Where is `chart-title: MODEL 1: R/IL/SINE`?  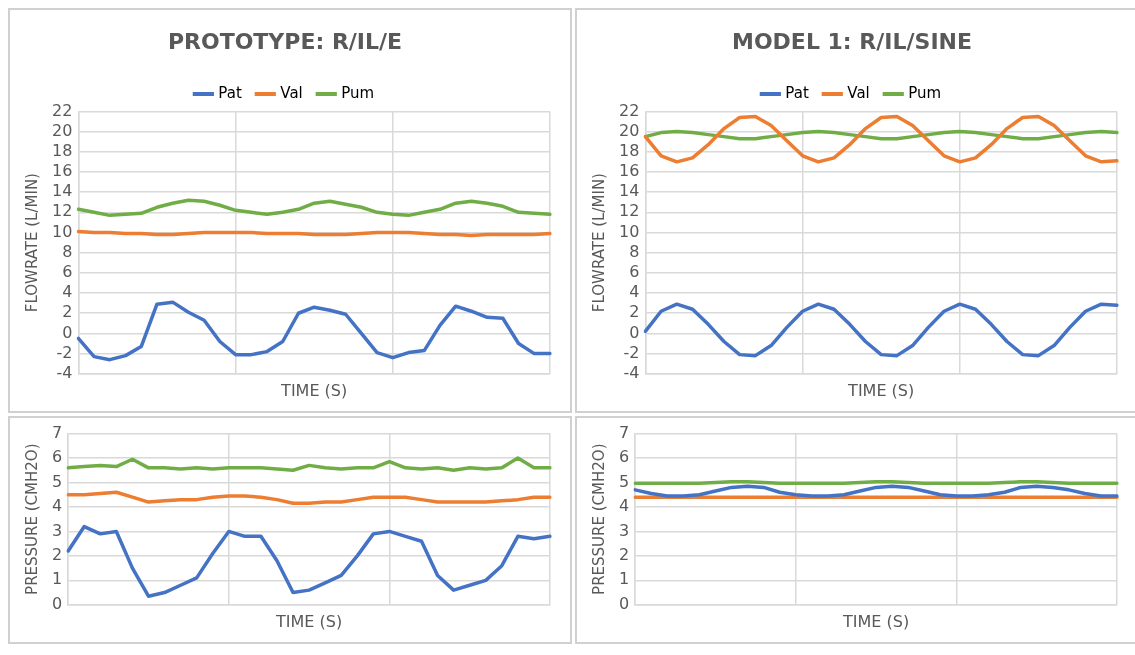
chart-title: MODEL 1: R/IL/SINE is located at coordinates (852, 41).